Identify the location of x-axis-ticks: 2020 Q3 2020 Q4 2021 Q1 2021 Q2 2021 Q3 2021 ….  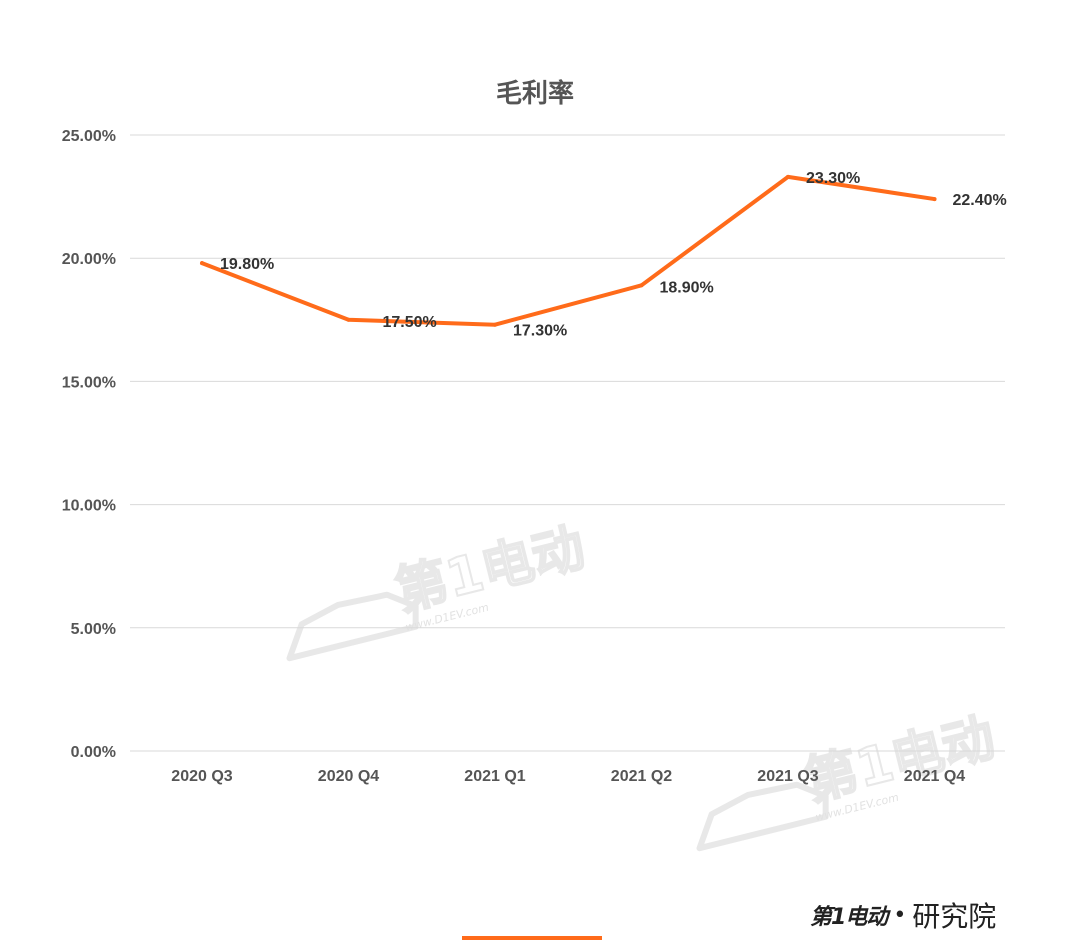
(568, 776).